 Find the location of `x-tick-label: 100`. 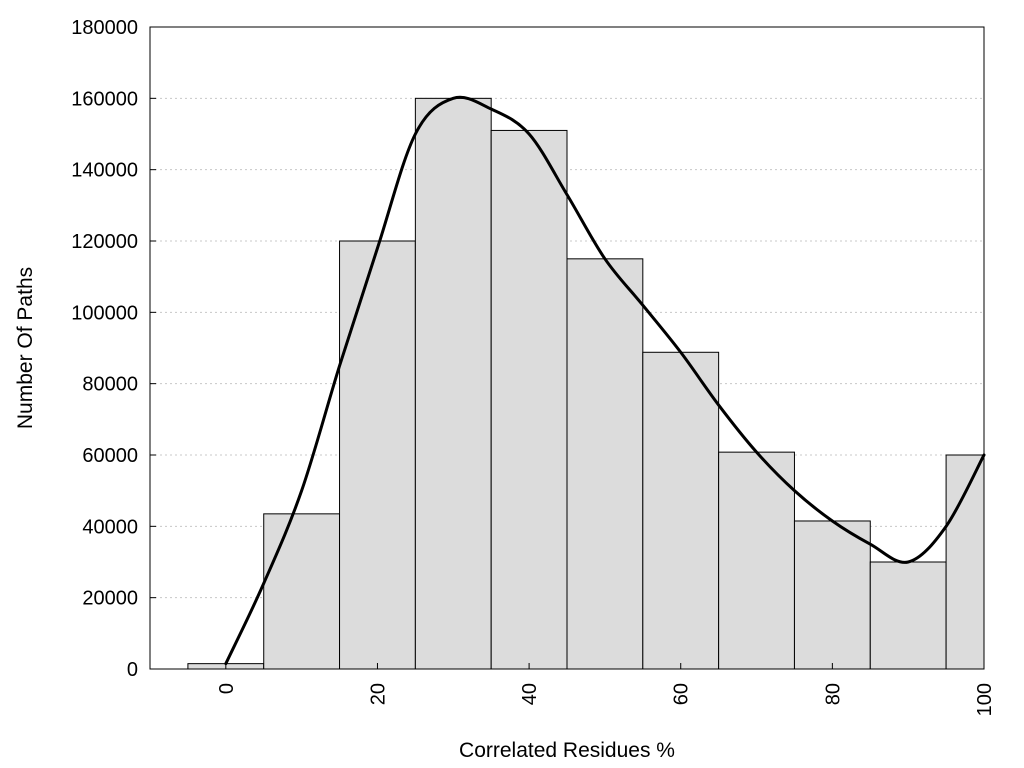

x-tick-label: 100 is located at coordinates (985, 699).